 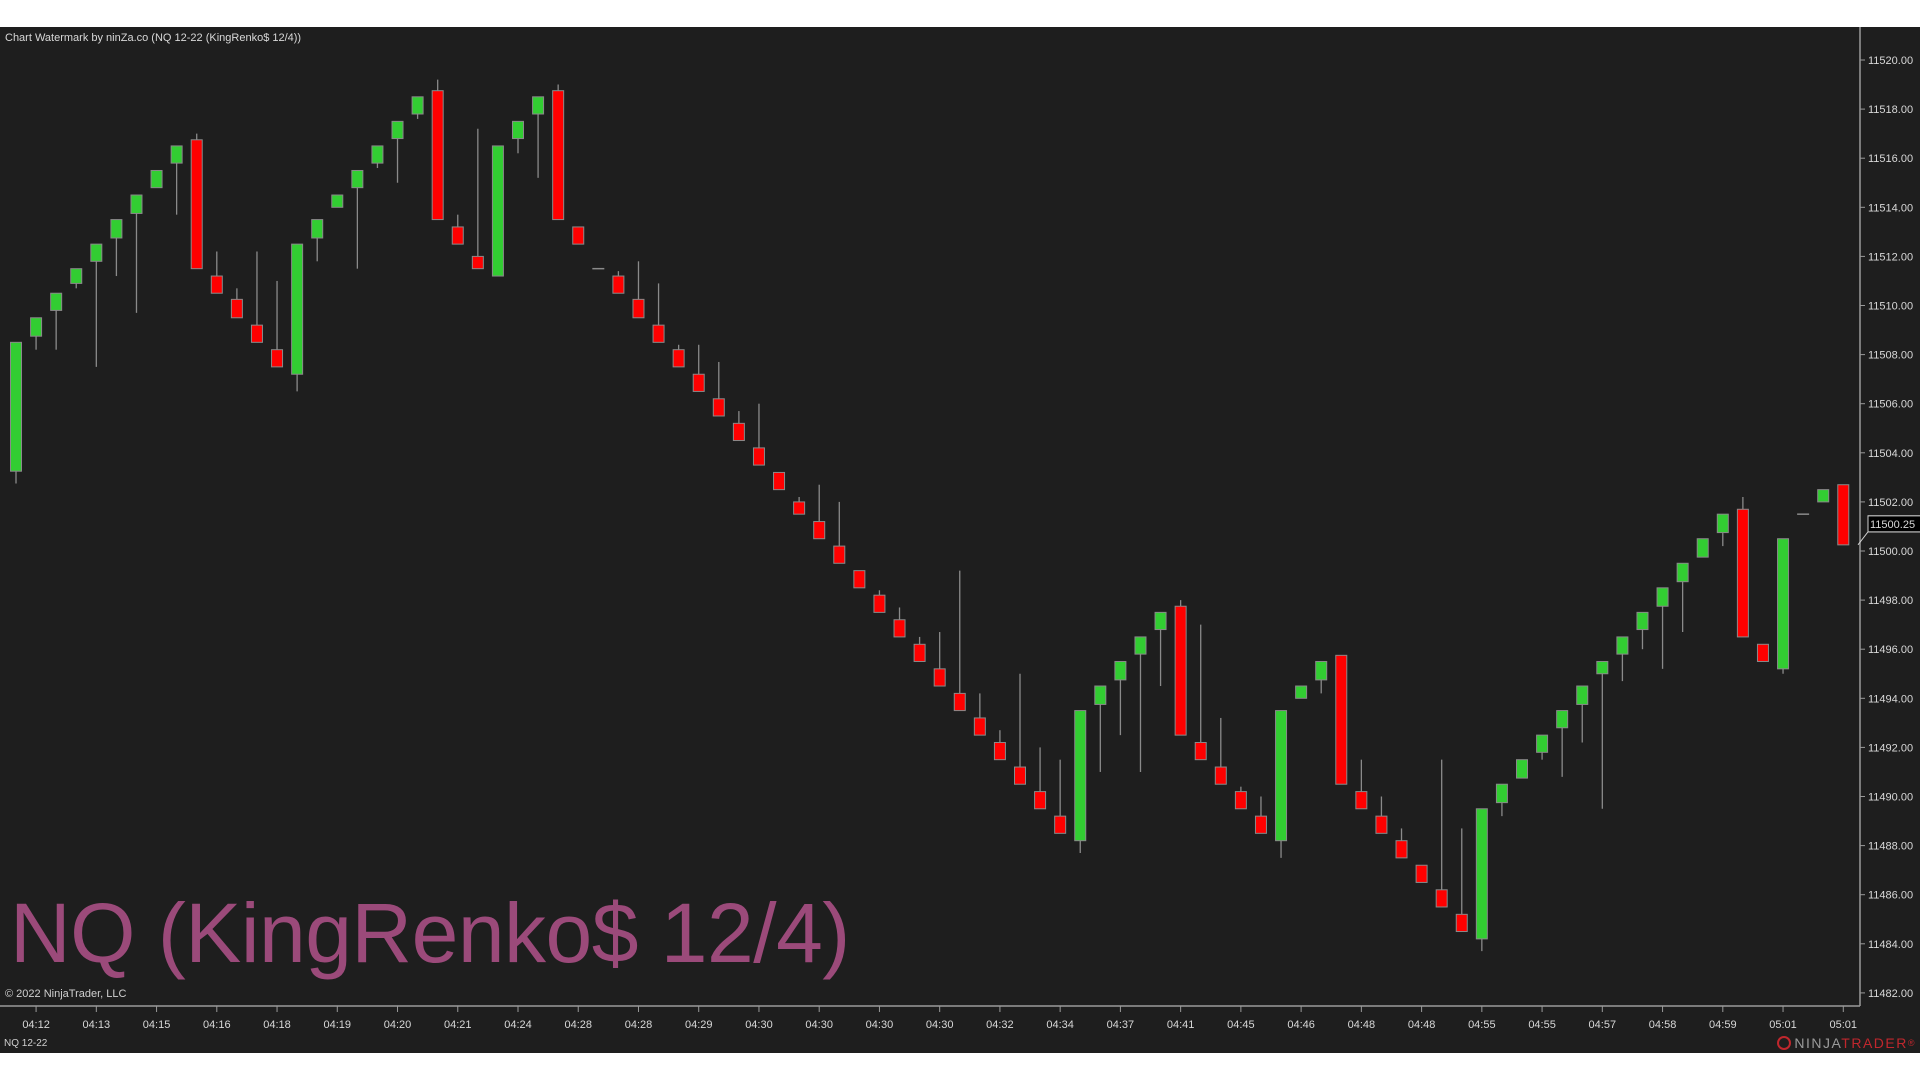 I want to click on time-tick-label: 04:37, so click(x=1121, y=1025).